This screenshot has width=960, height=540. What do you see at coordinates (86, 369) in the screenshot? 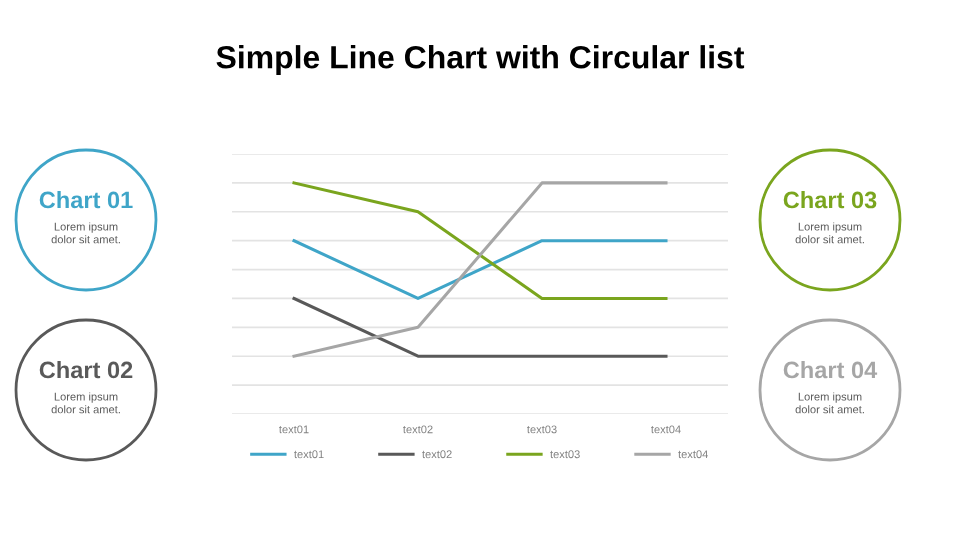
I see `caption: Chart 02` at bounding box center [86, 369].